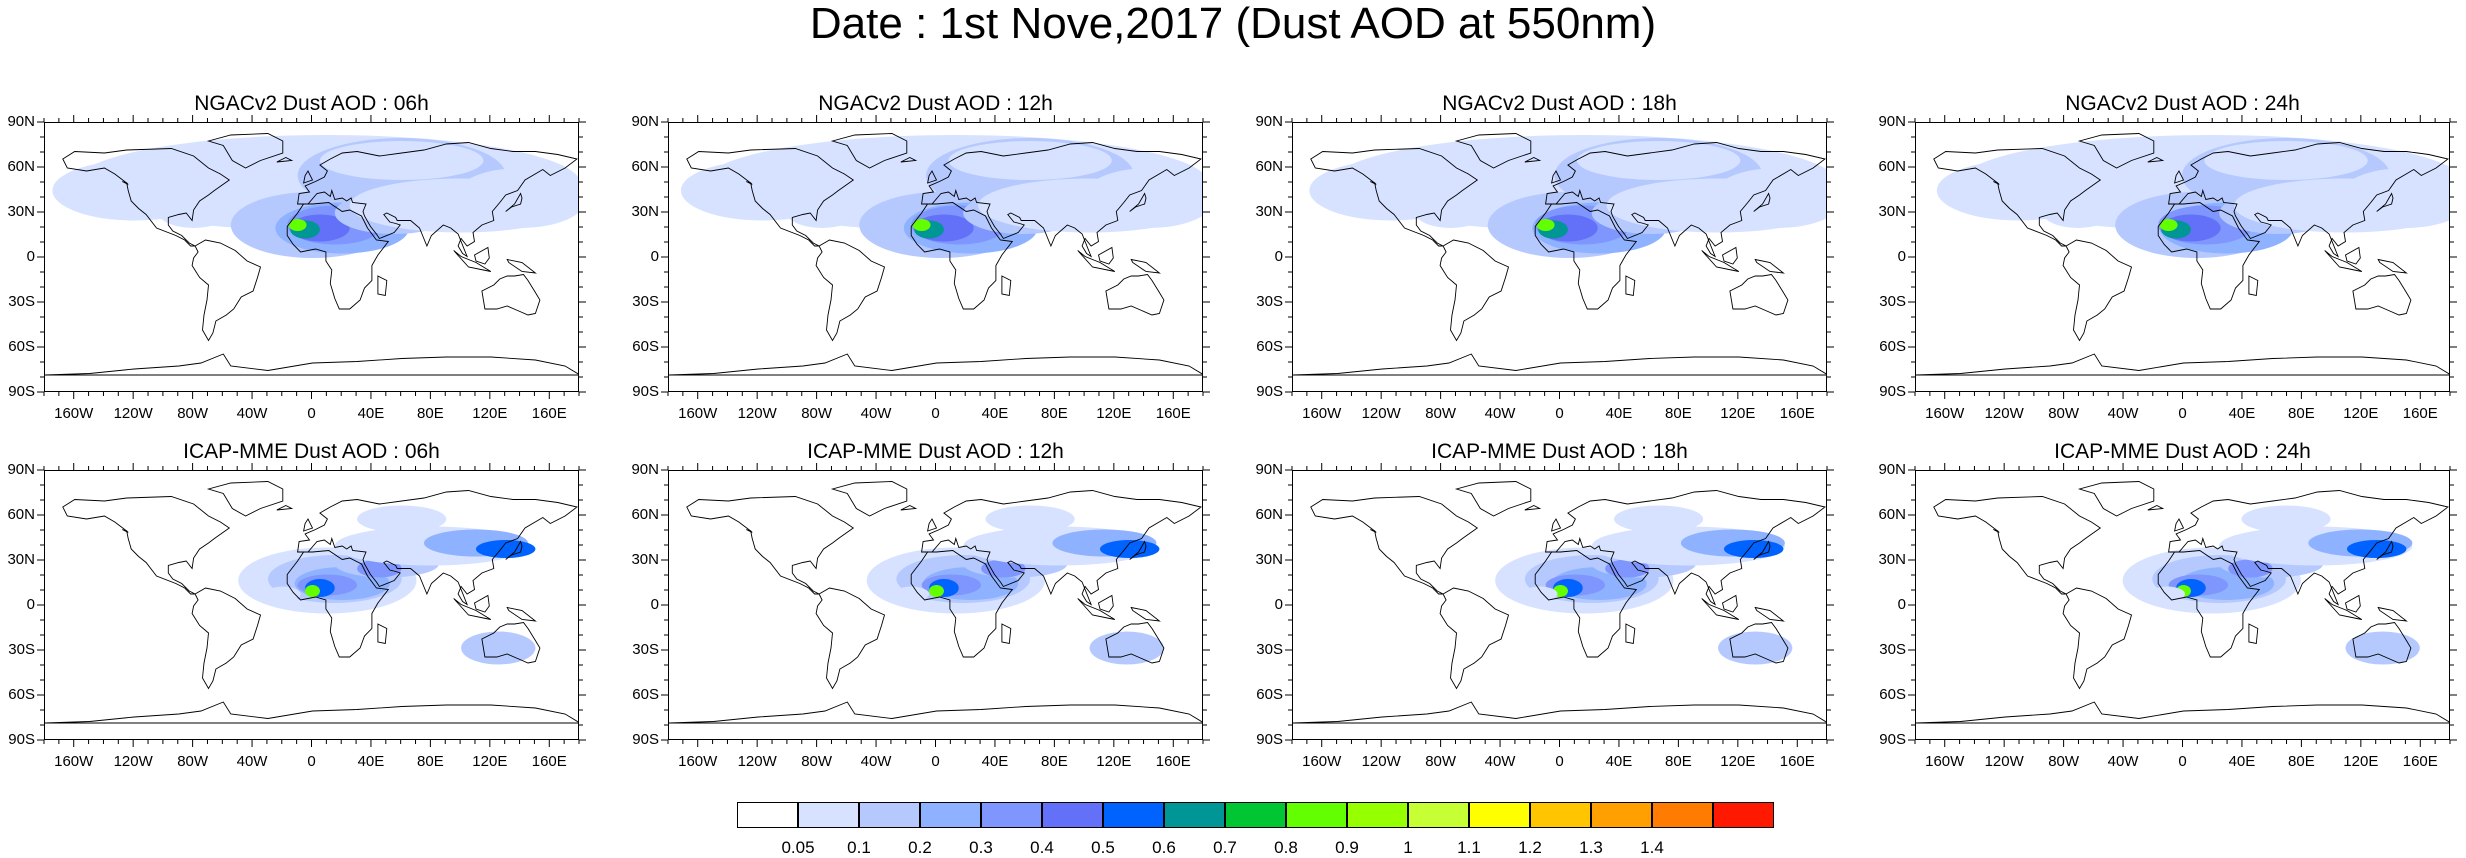 The image size is (2466, 858). Describe the element at coordinates (1559, 451) in the screenshot. I see `panel-title: ICAP-MME Dust AOD : 18h` at that location.